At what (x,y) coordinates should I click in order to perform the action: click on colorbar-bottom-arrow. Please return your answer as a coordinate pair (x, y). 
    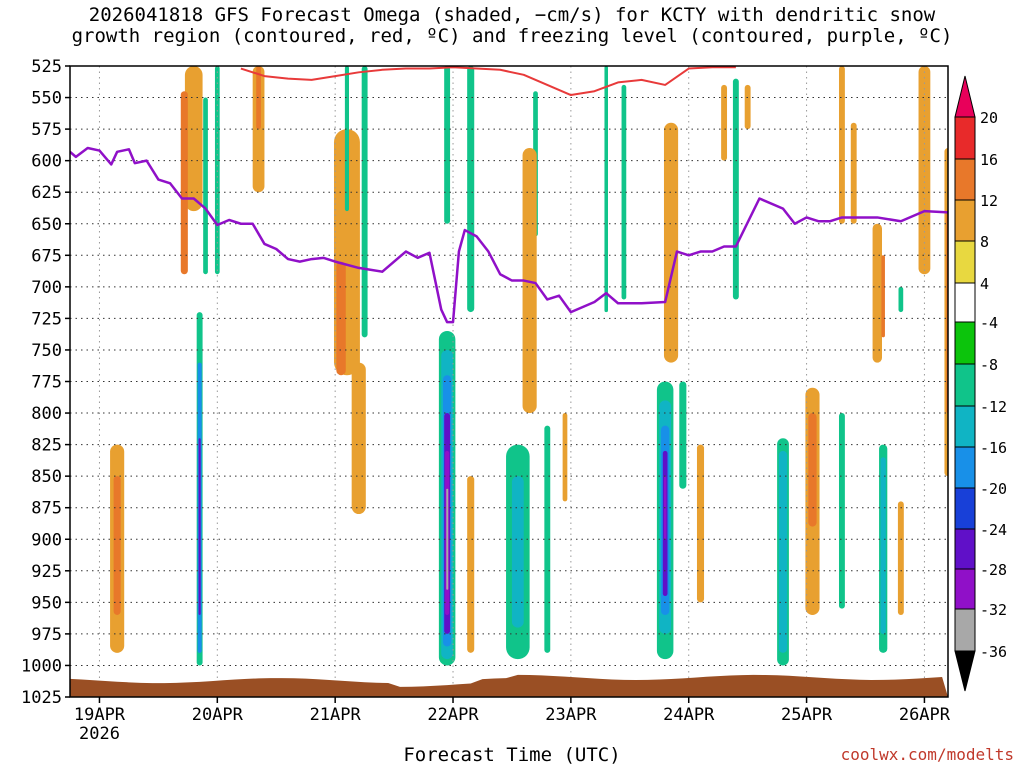
    Looking at the image, I should click on (965, 671).